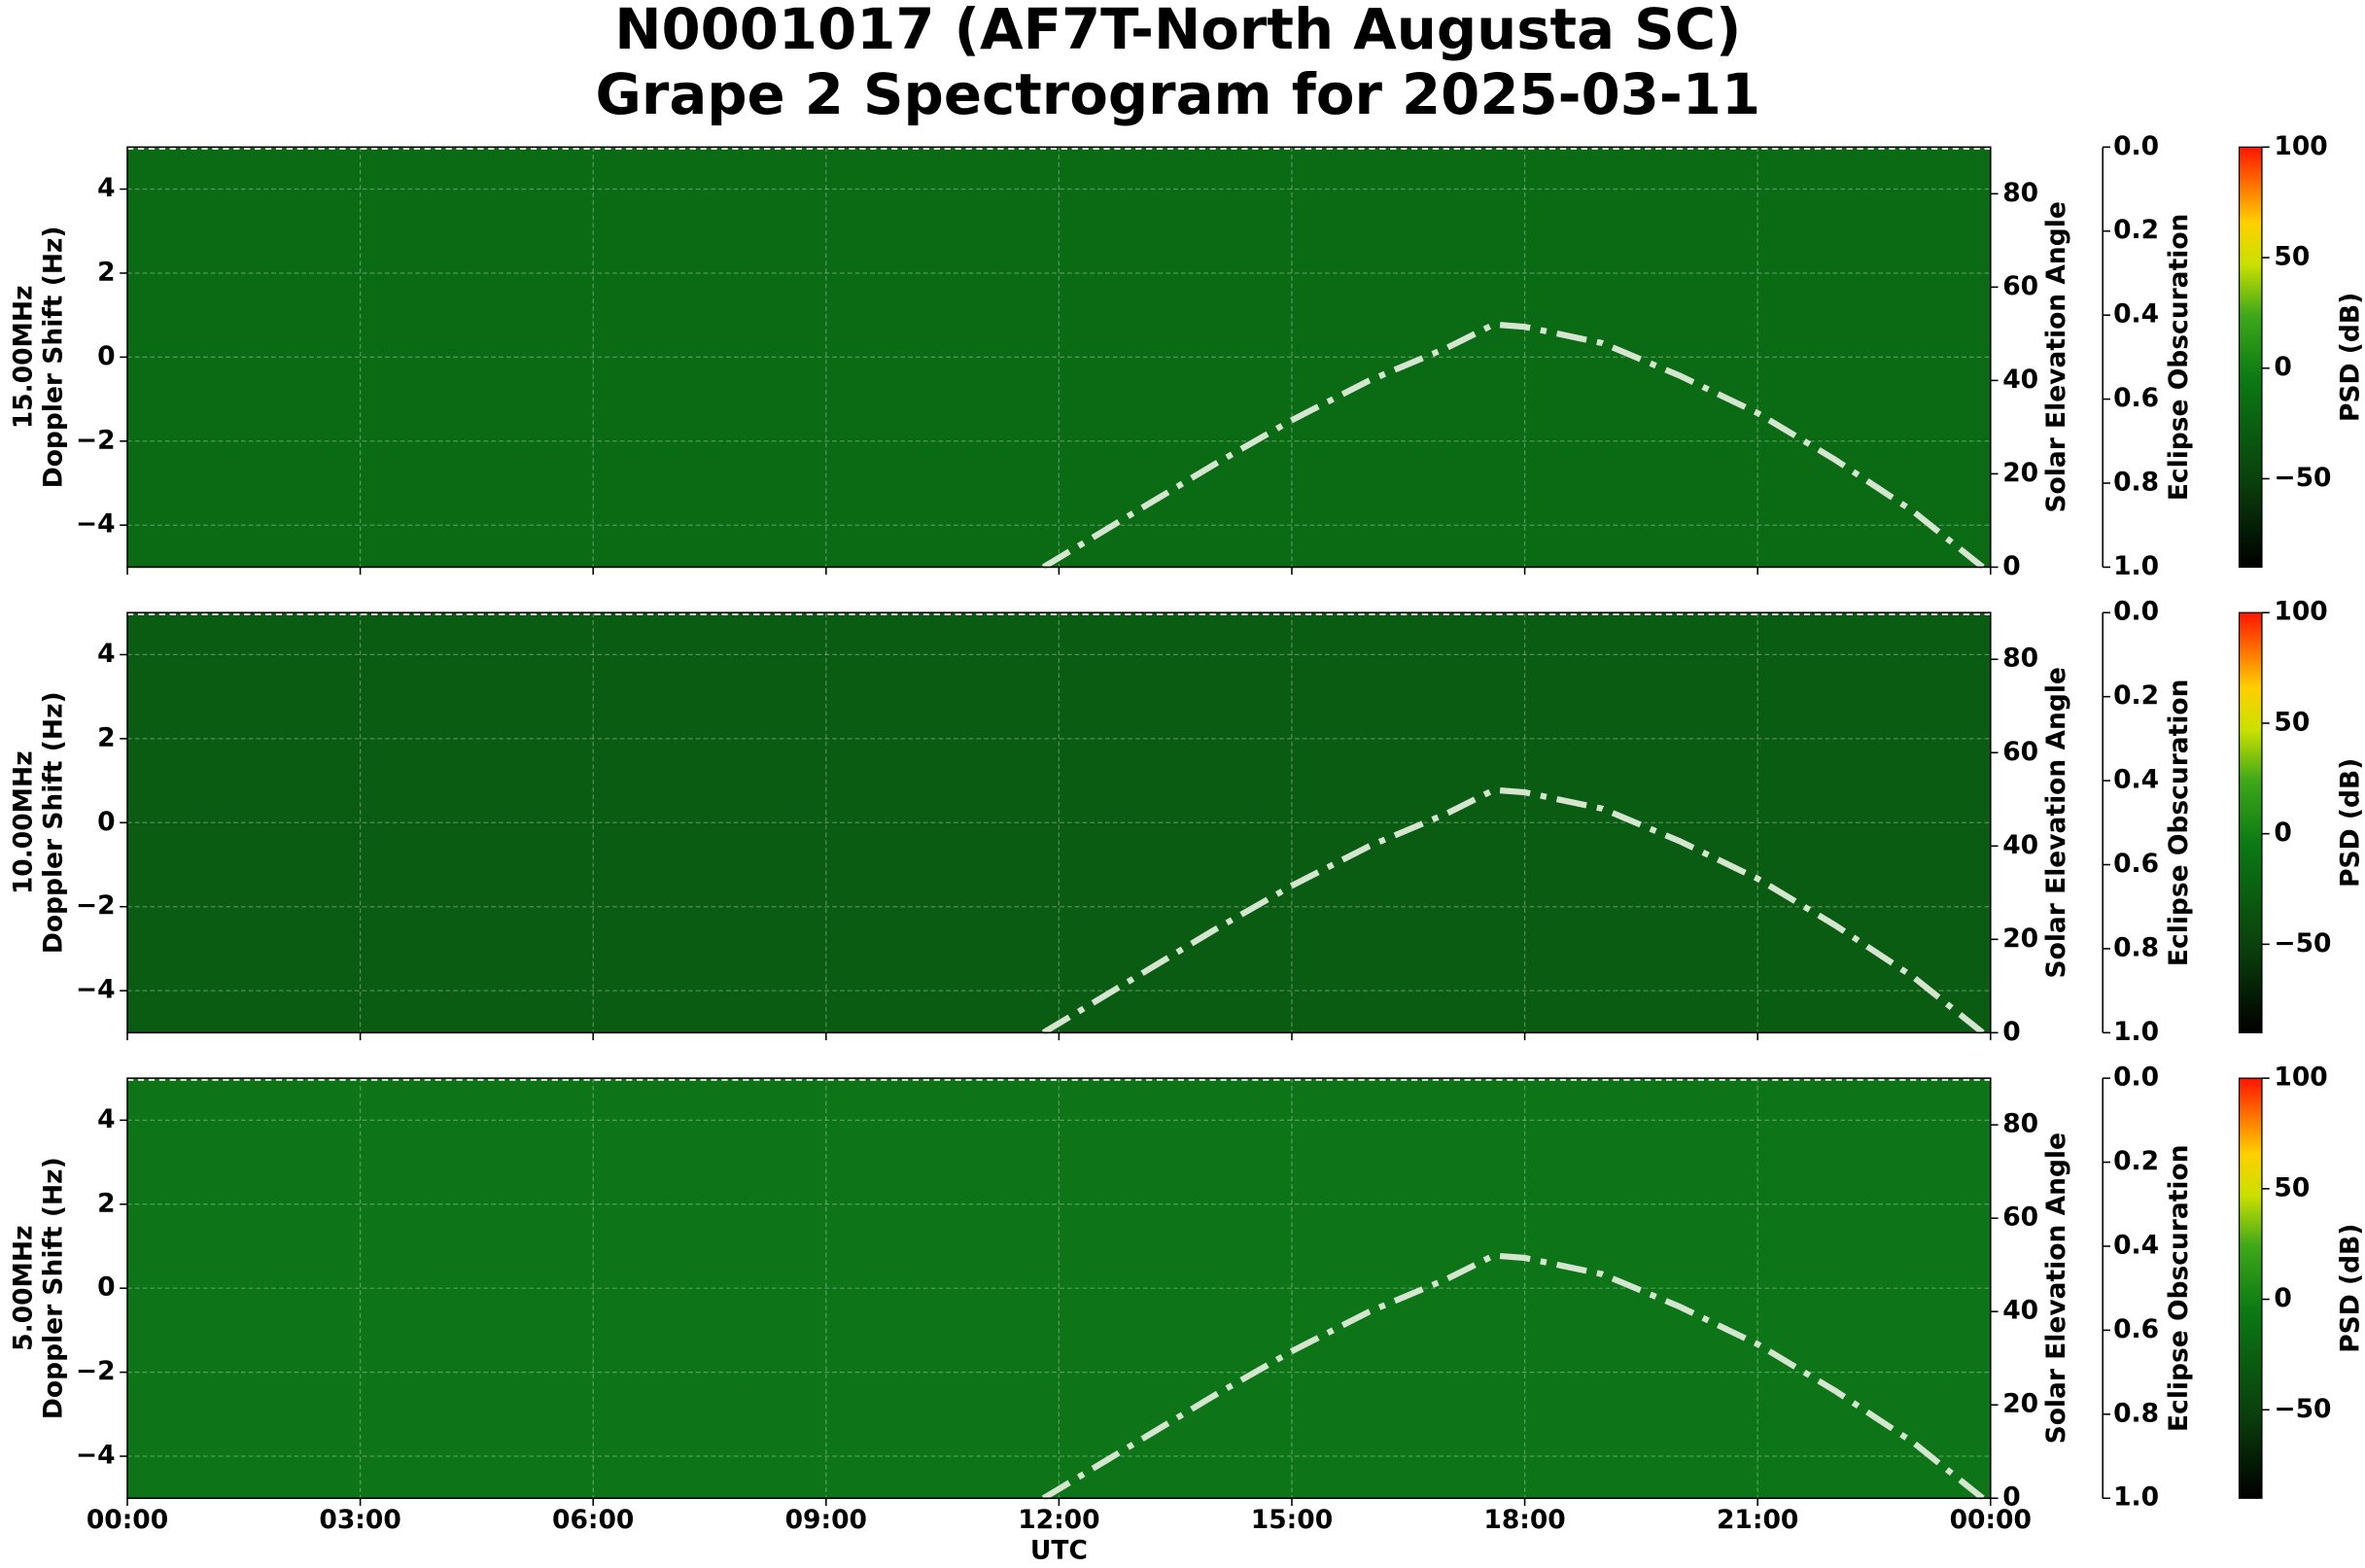  What do you see at coordinates (1524, 1520) in the screenshot?
I see `x-tick-label: 18:00` at bounding box center [1524, 1520].